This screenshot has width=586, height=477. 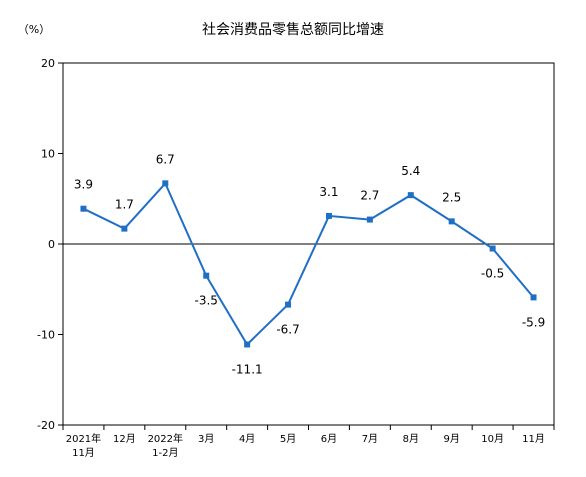 I want to click on x-tick-label: 1-2月, so click(x=165, y=453).